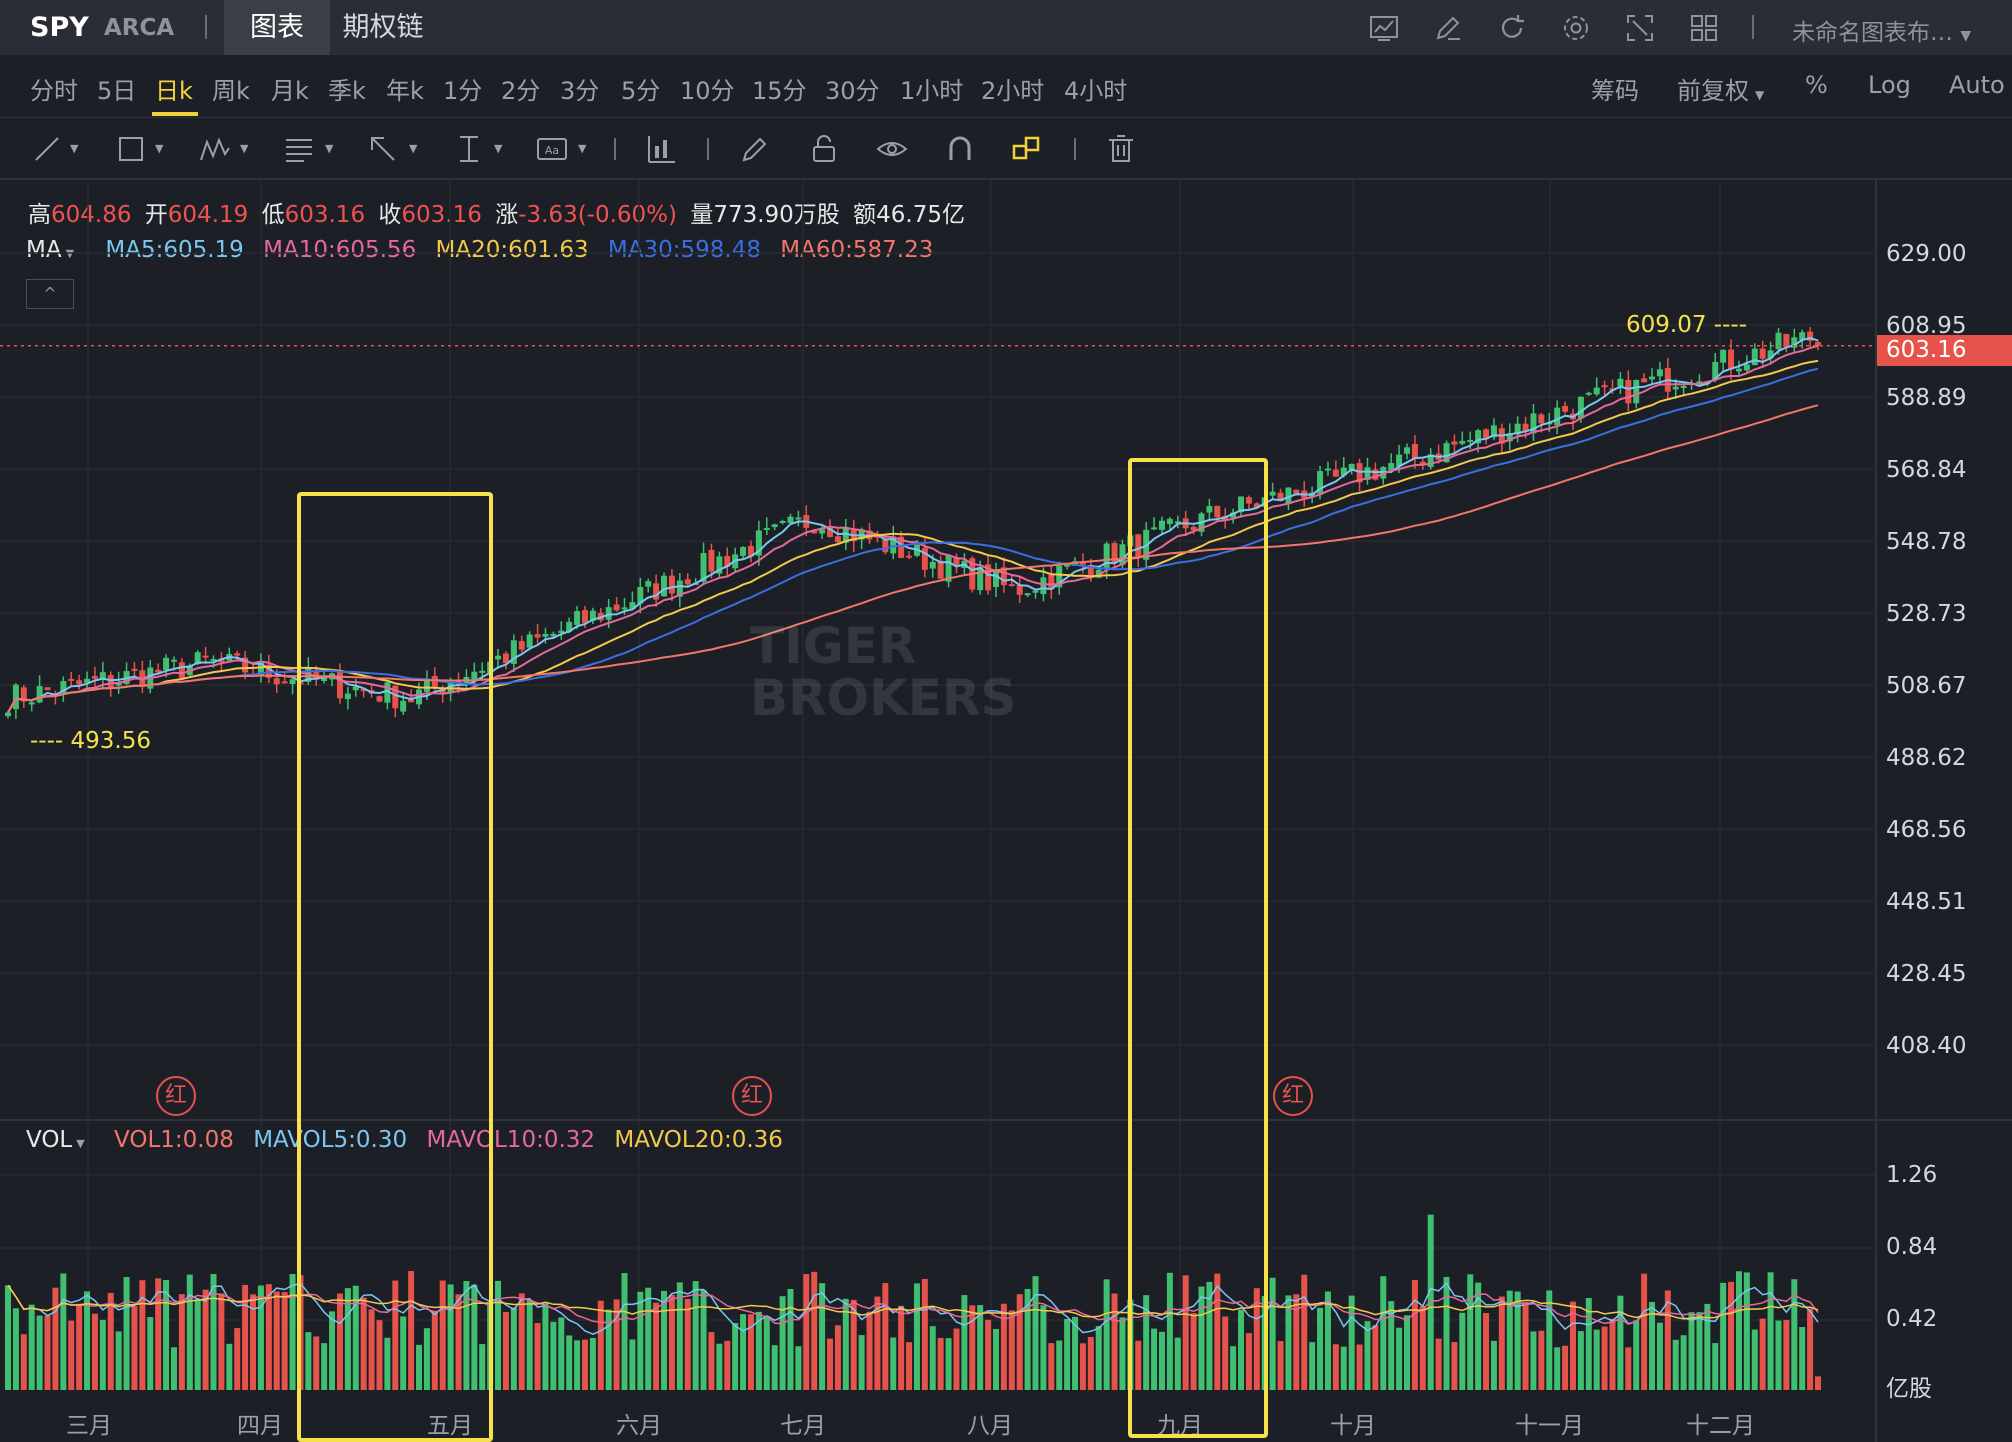 Image resolution: width=2012 pixels, height=1442 pixels. I want to click on ma10-value: MA10:605.56, so click(340, 250).